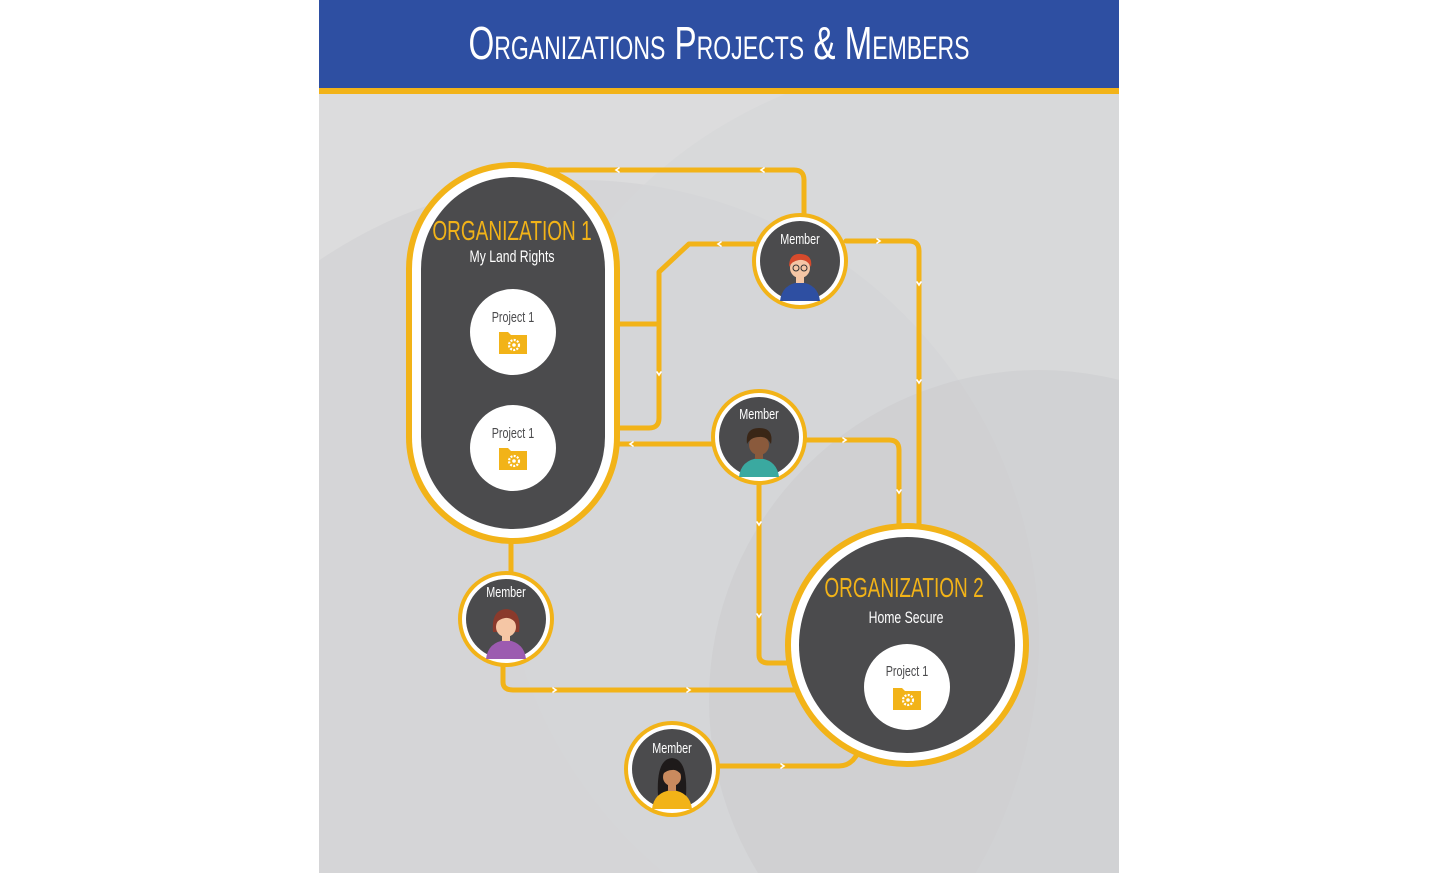 The height and width of the screenshot is (873, 1440). I want to click on connector-member4-project3, so click(796, 749).